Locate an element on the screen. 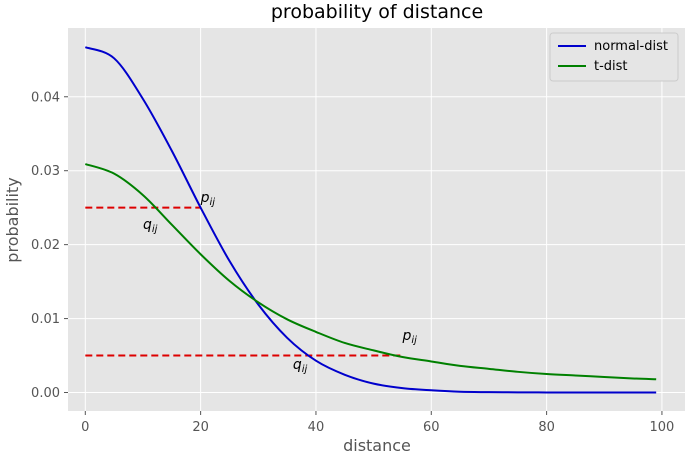  chart-title: probability of distance is located at coordinates (377, 12).